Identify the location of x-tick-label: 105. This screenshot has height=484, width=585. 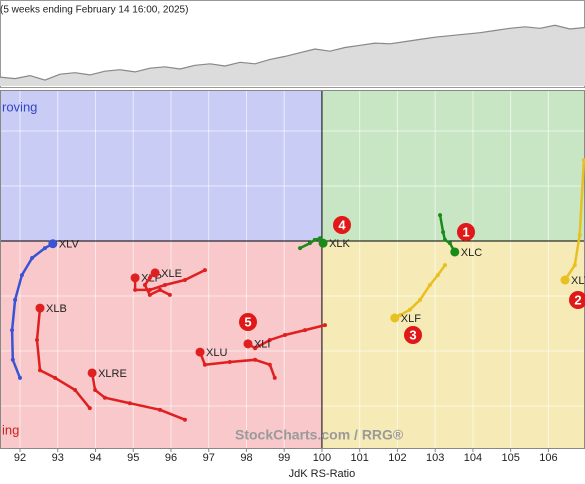
(510, 458).